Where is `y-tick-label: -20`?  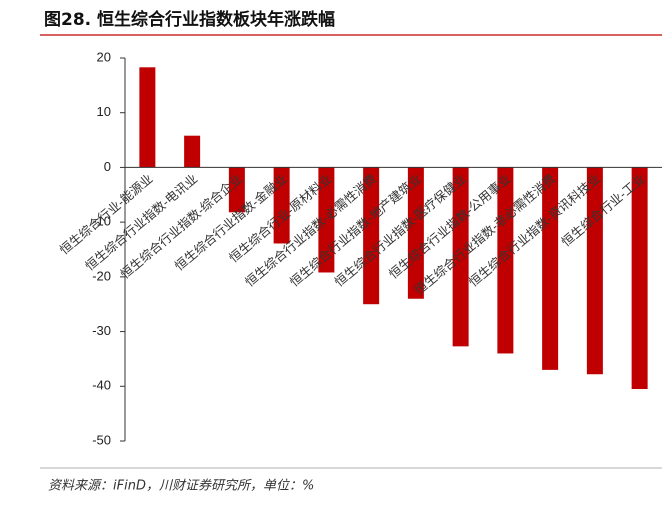
y-tick-label: -20 is located at coordinates (101, 275).